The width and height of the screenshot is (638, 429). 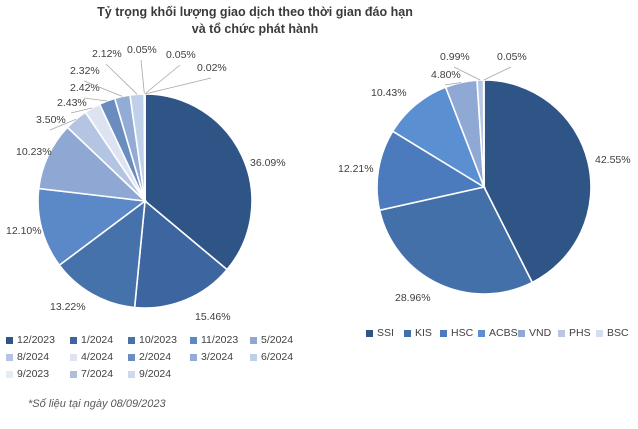 I want to click on legend-label: SSI, so click(x=385, y=333).